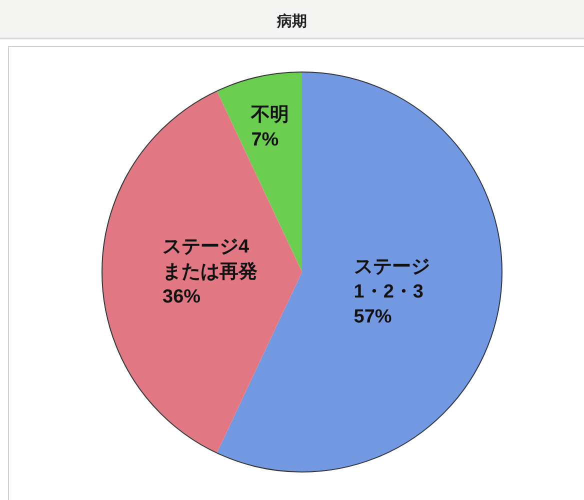 The image size is (584, 500). I want to click on slice-label: ステージ 1・2・3, so click(392, 279).